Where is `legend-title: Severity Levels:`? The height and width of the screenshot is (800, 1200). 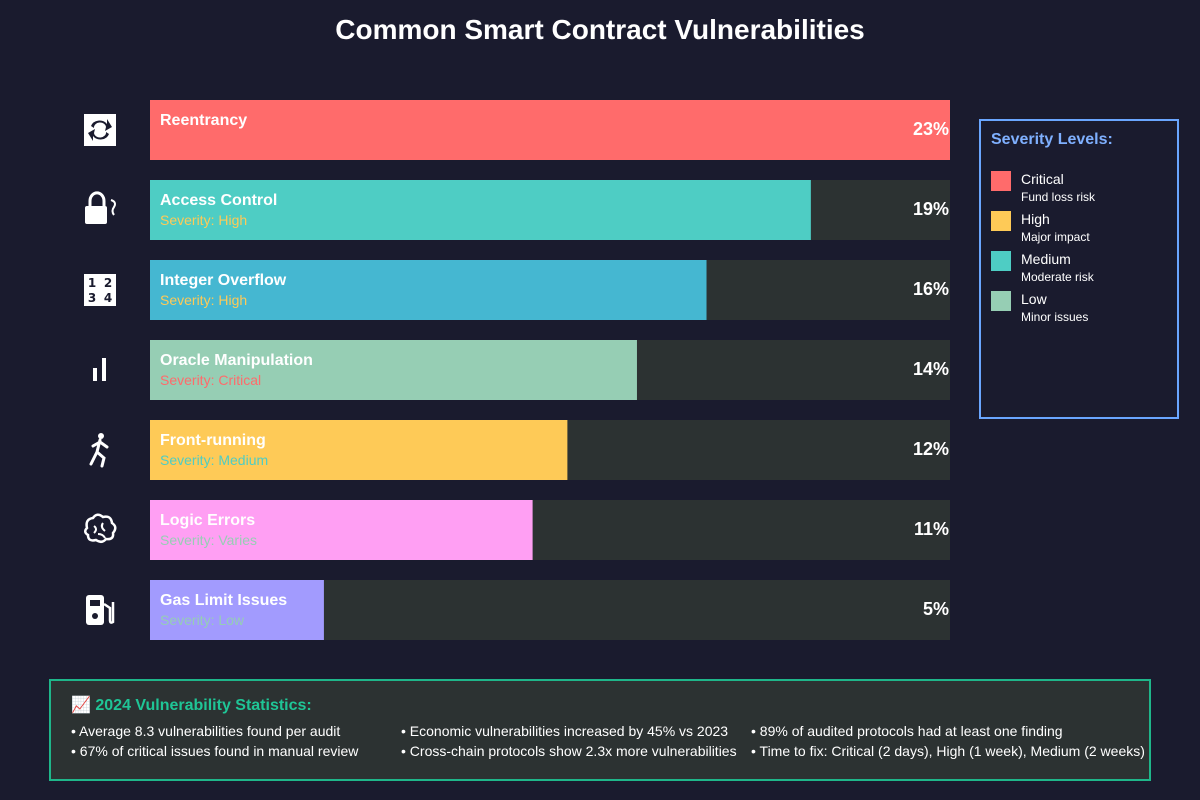
legend-title: Severity Levels: is located at coordinates (1052, 139).